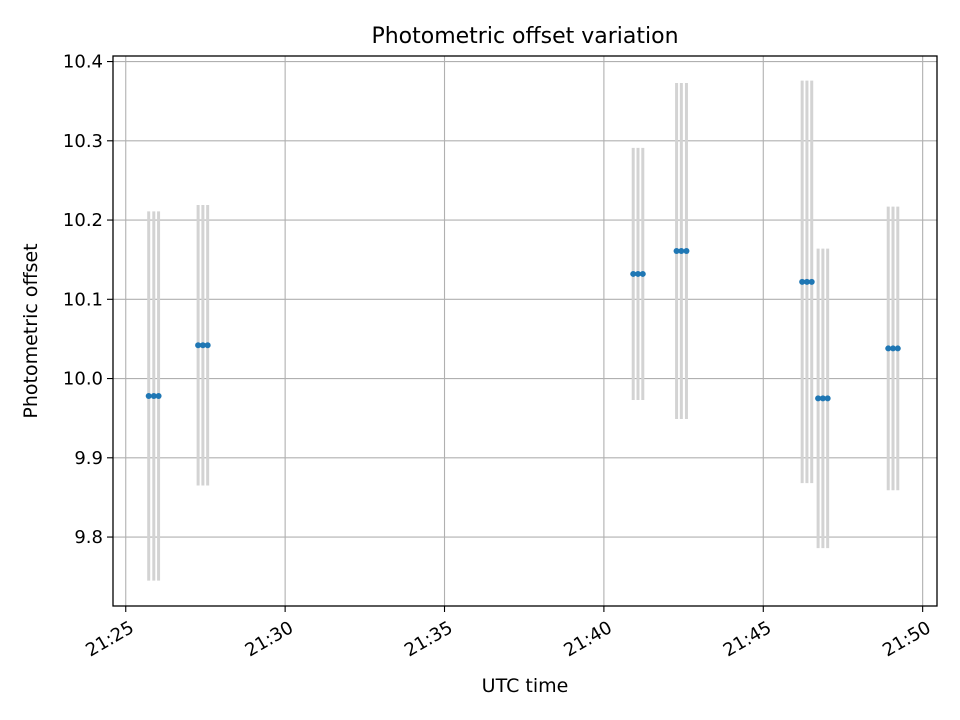 This screenshot has width=960, height=720. I want to click on x-tick-label: 21:25, so click(109, 639).